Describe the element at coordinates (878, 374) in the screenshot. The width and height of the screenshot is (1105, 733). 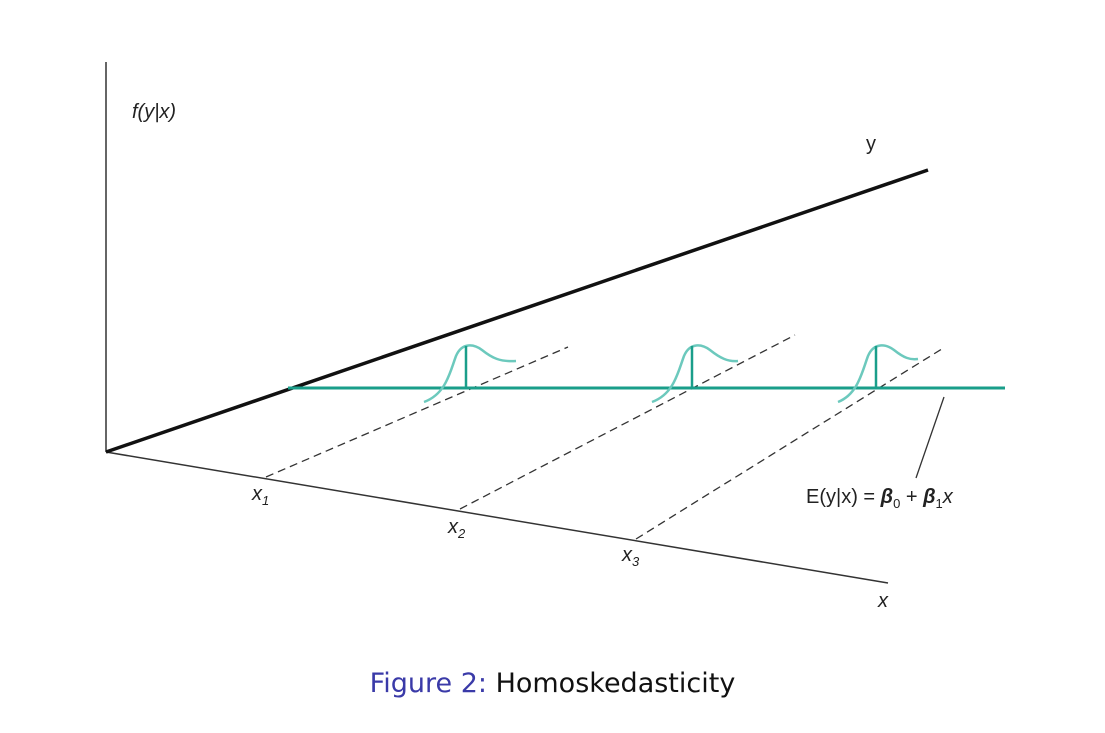
I see `density-curve-x3` at that location.